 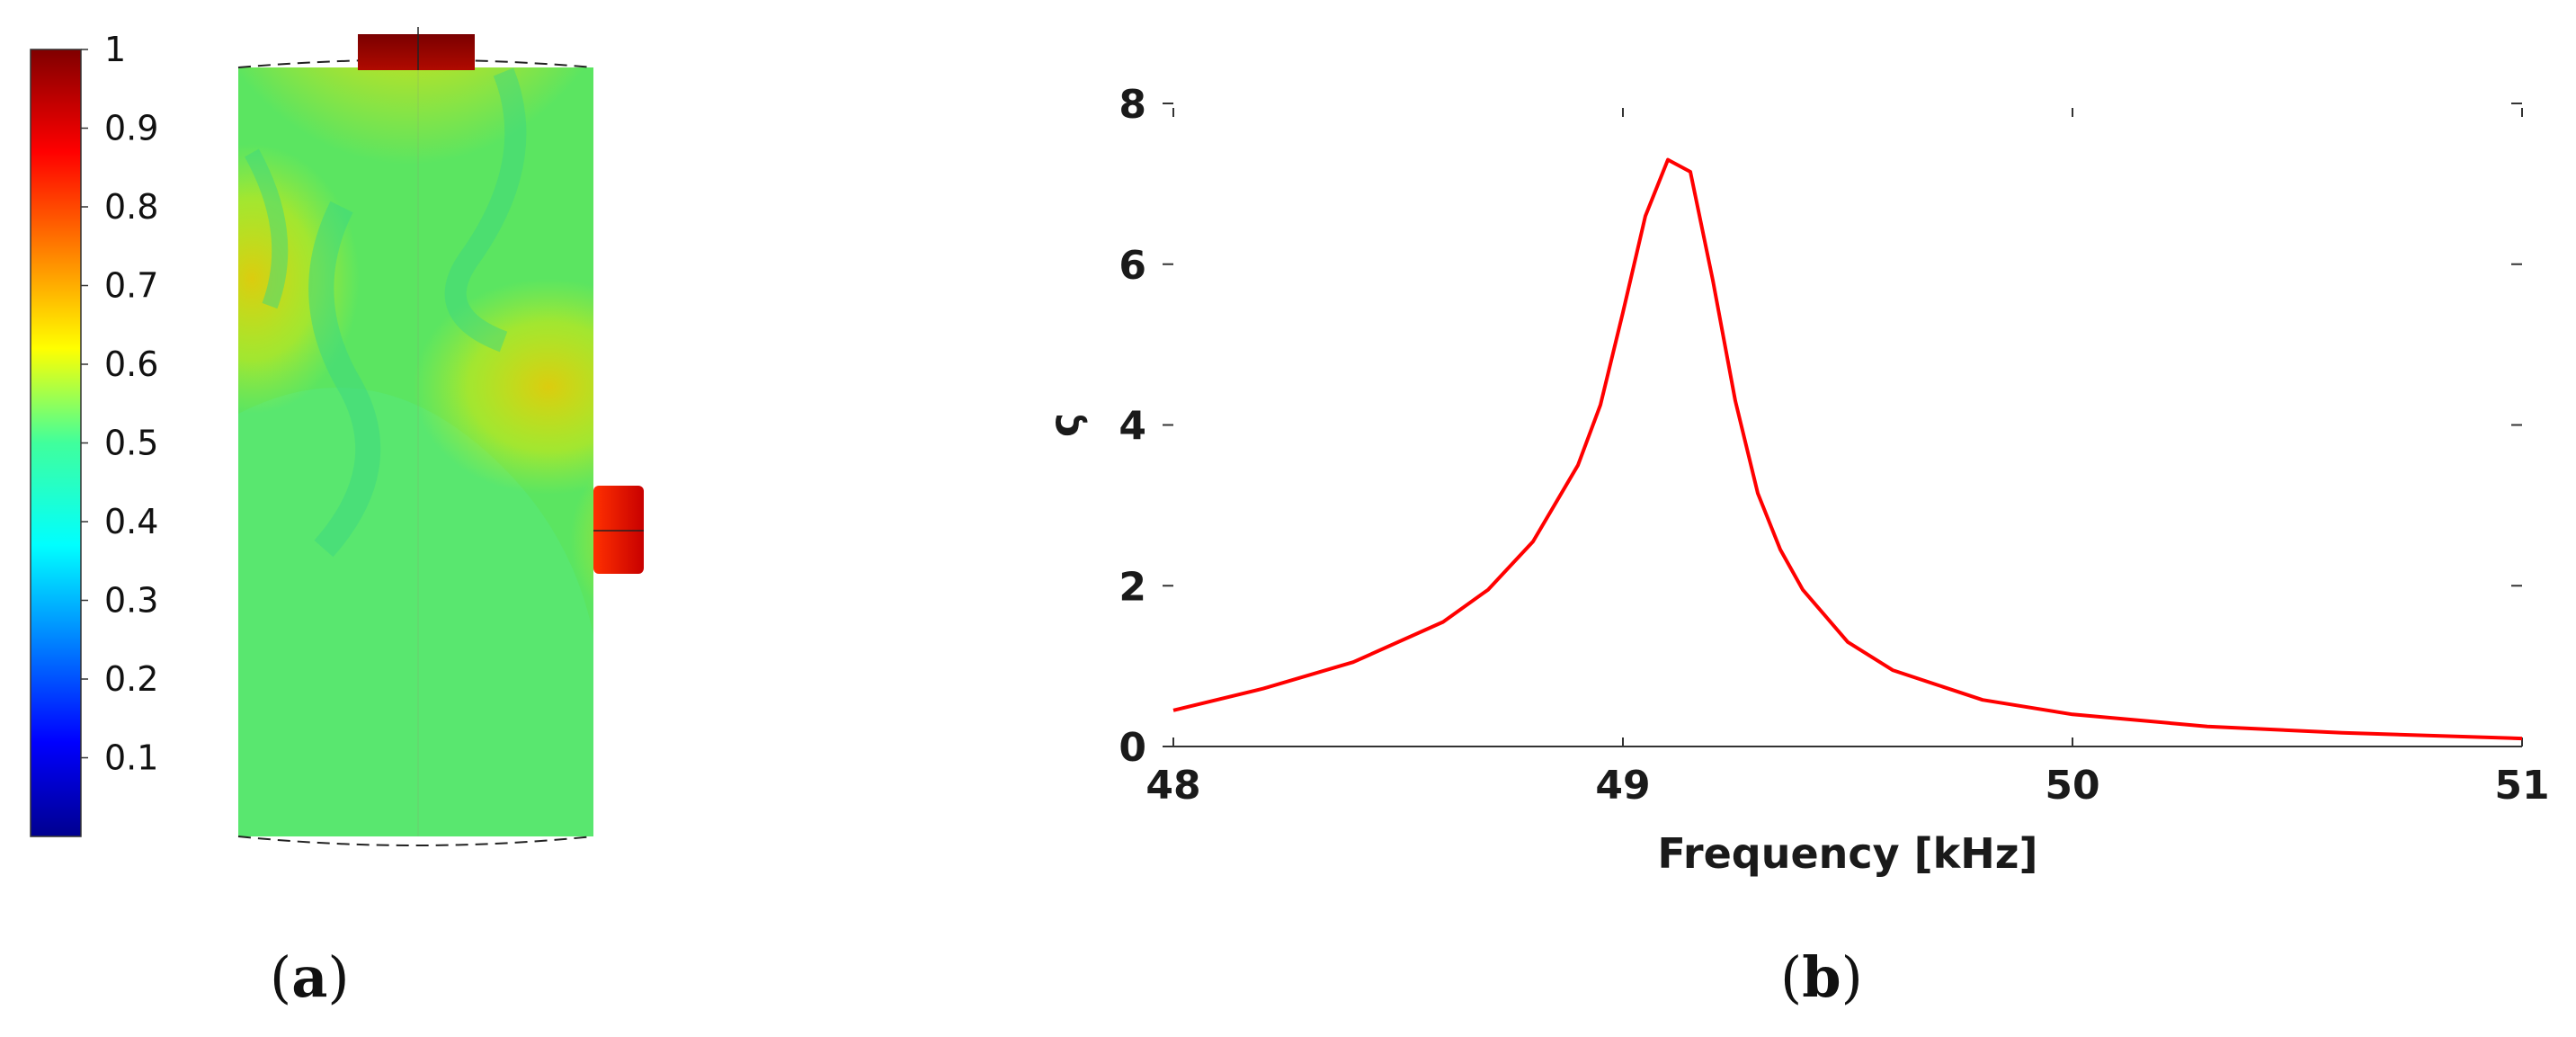 What do you see at coordinates (1132, 105) in the screenshot?
I see `y-tick-label: 8` at bounding box center [1132, 105].